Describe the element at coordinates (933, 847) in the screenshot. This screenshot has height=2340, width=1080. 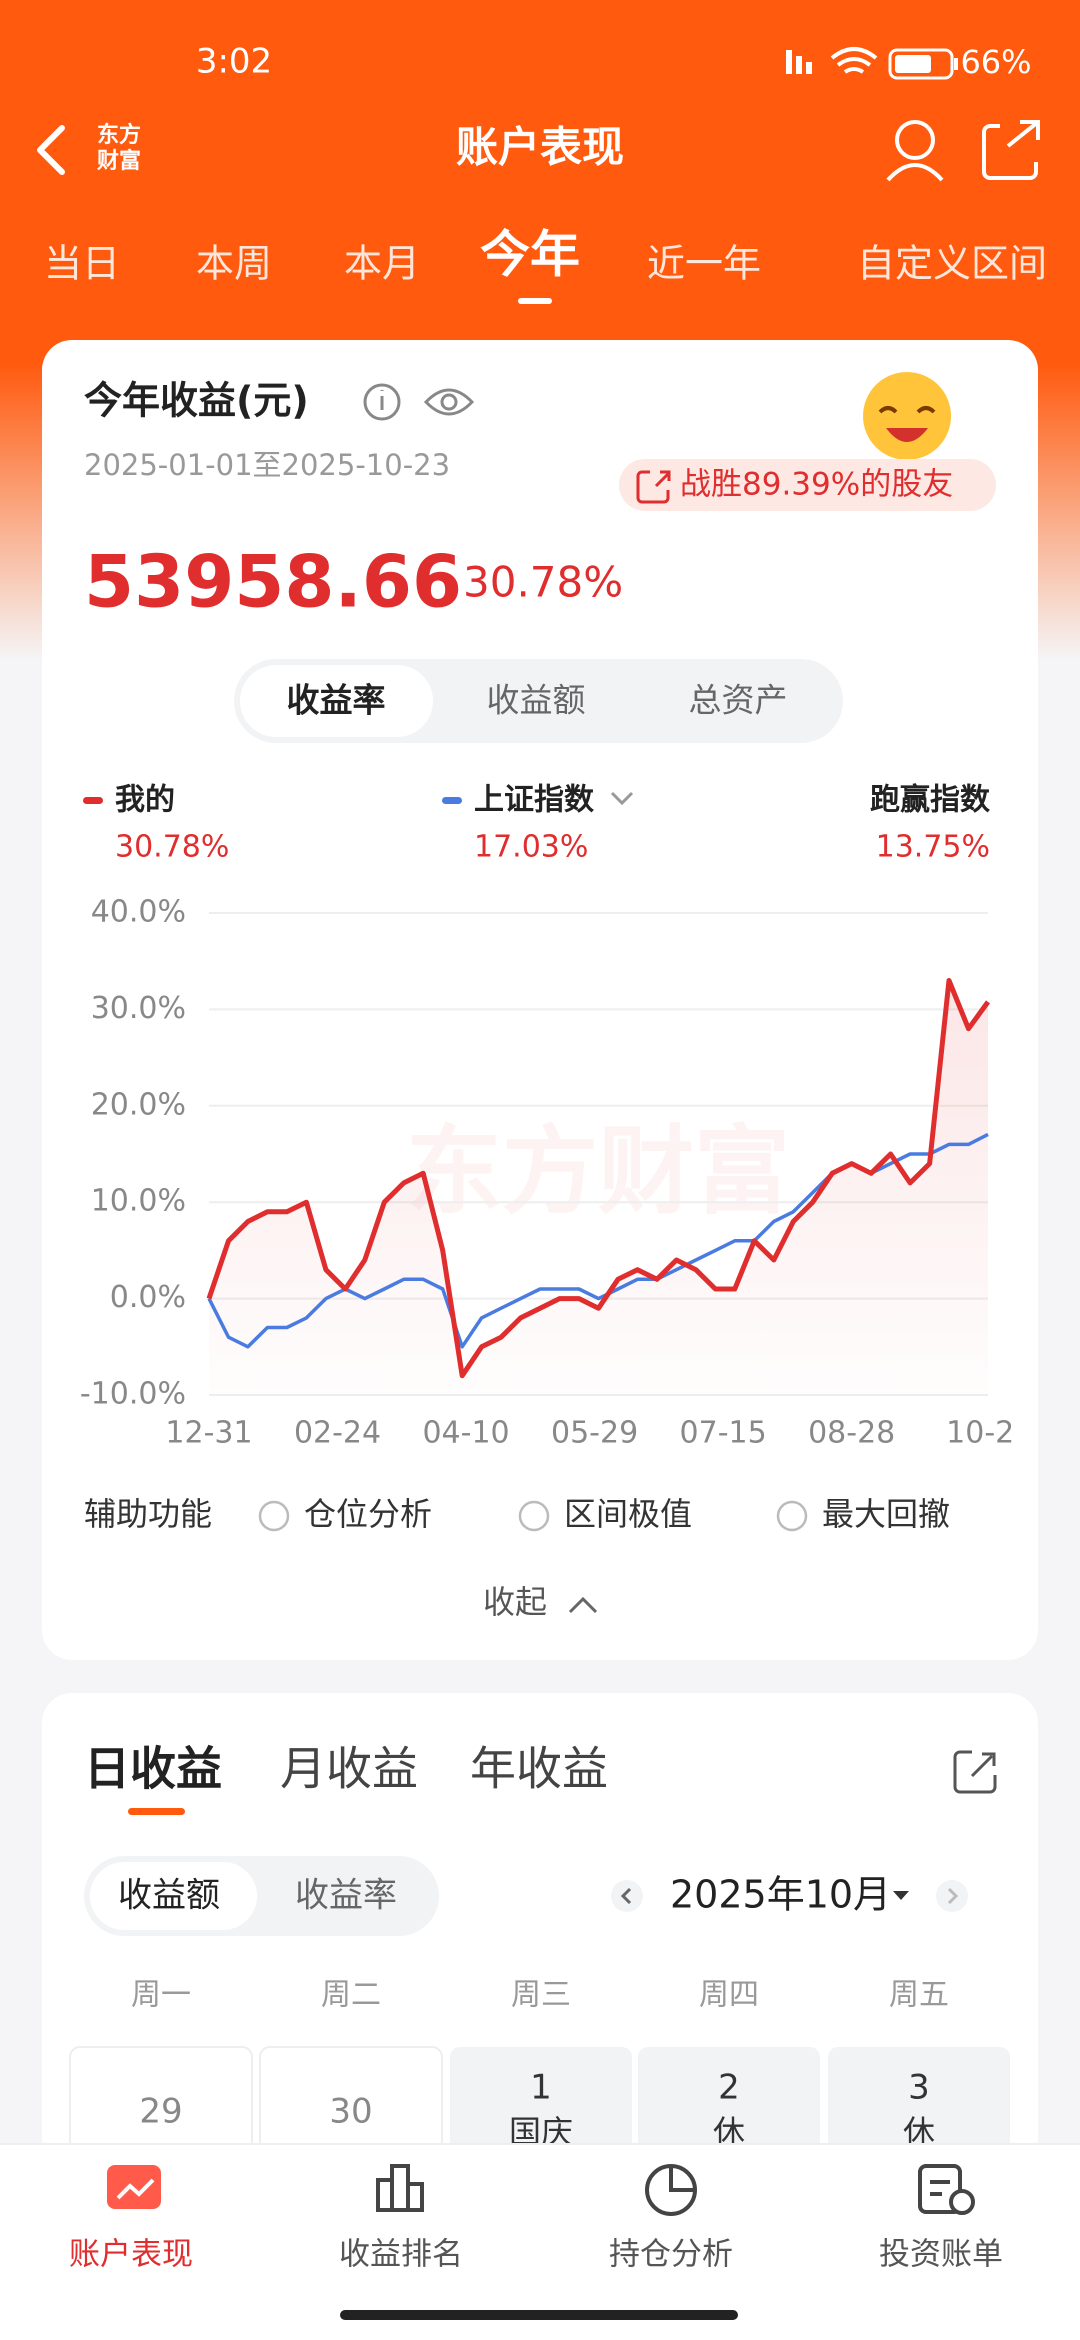
I see `outperform-value: 13.75%` at that location.